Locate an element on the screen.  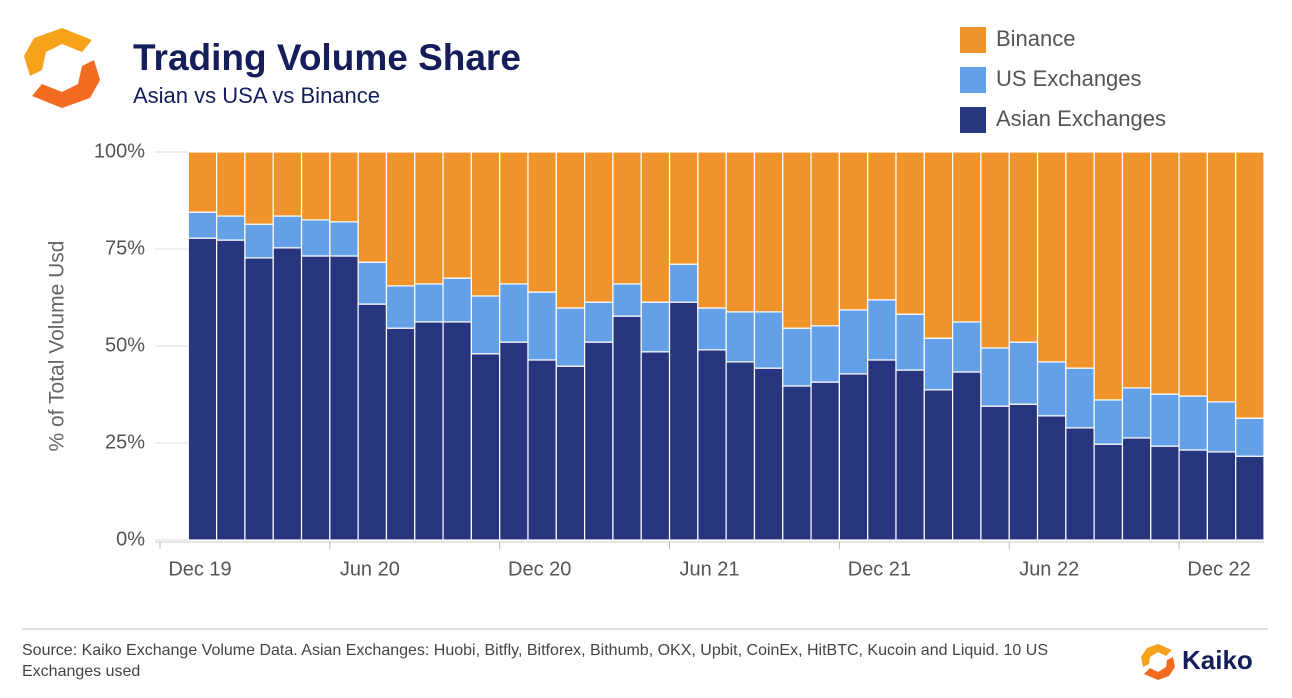
x-tick-label: Jun 20 is located at coordinates (370, 569).